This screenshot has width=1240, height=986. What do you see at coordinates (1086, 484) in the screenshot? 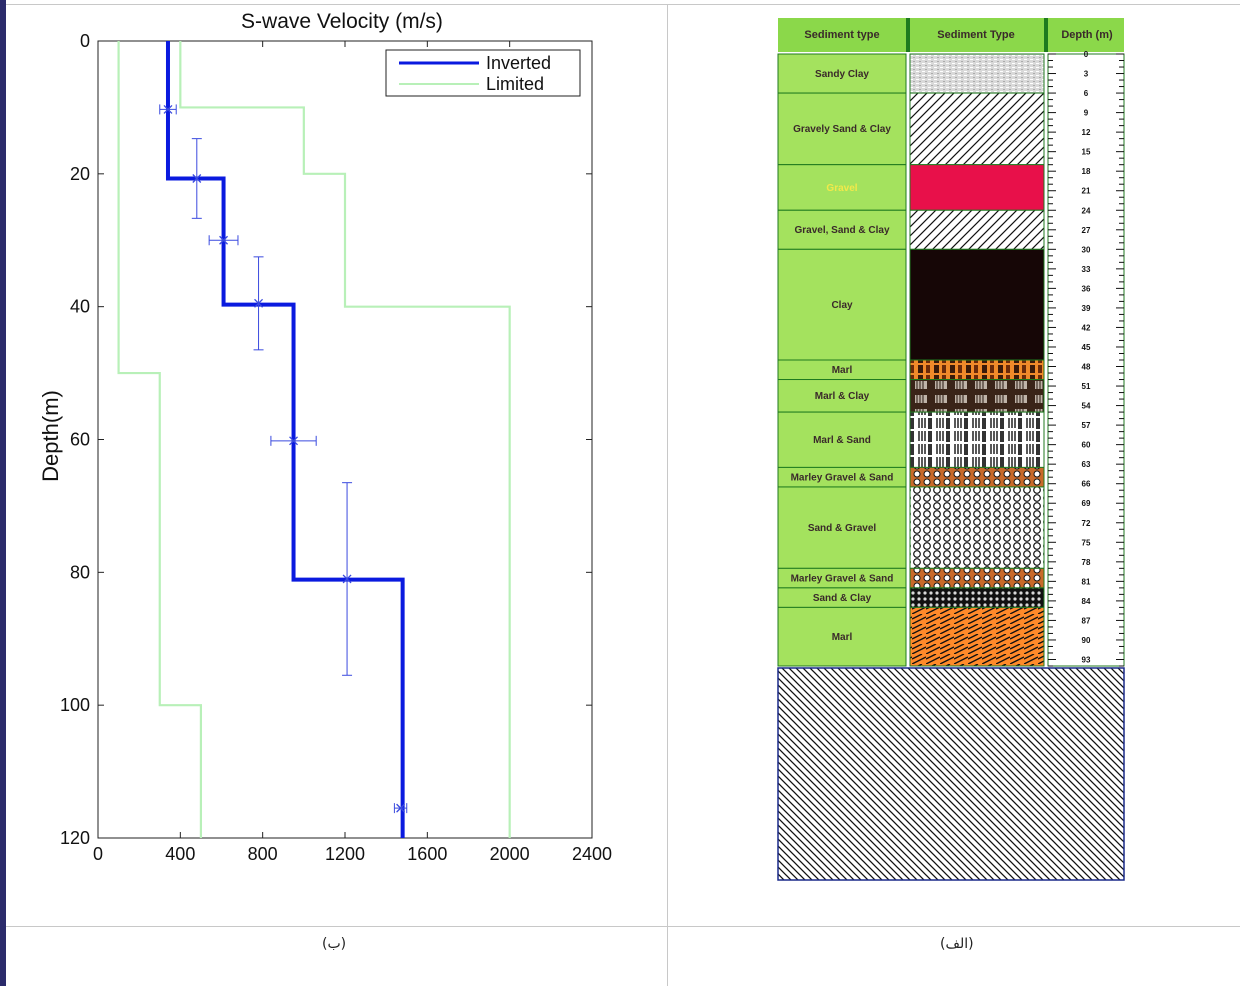
I see `depth-label: 66` at bounding box center [1086, 484].